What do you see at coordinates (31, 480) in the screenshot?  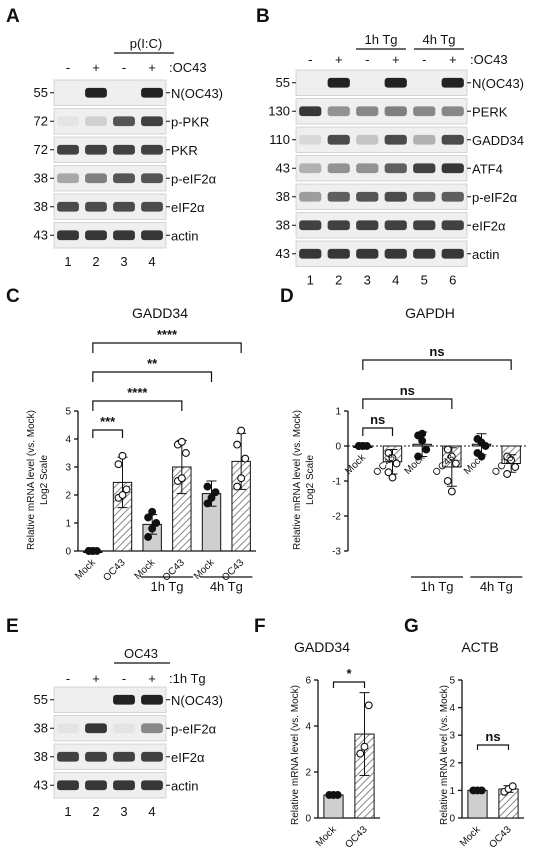 I see `chart-c-ylabel: Relative mRNA level (vs. Mock)` at bounding box center [31, 480].